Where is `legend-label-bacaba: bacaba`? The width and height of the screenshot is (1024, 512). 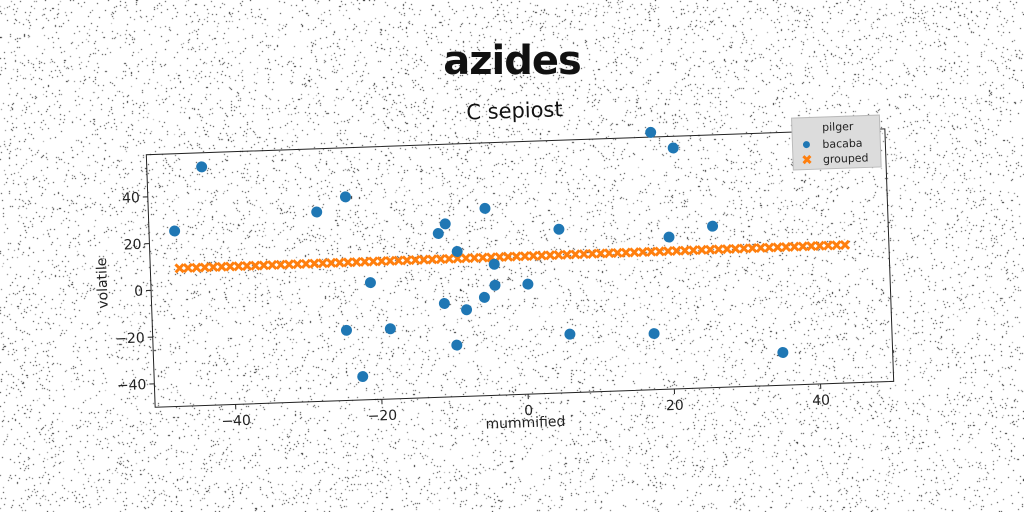
legend-label-bacaba: bacaba is located at coordinates (842, 144).